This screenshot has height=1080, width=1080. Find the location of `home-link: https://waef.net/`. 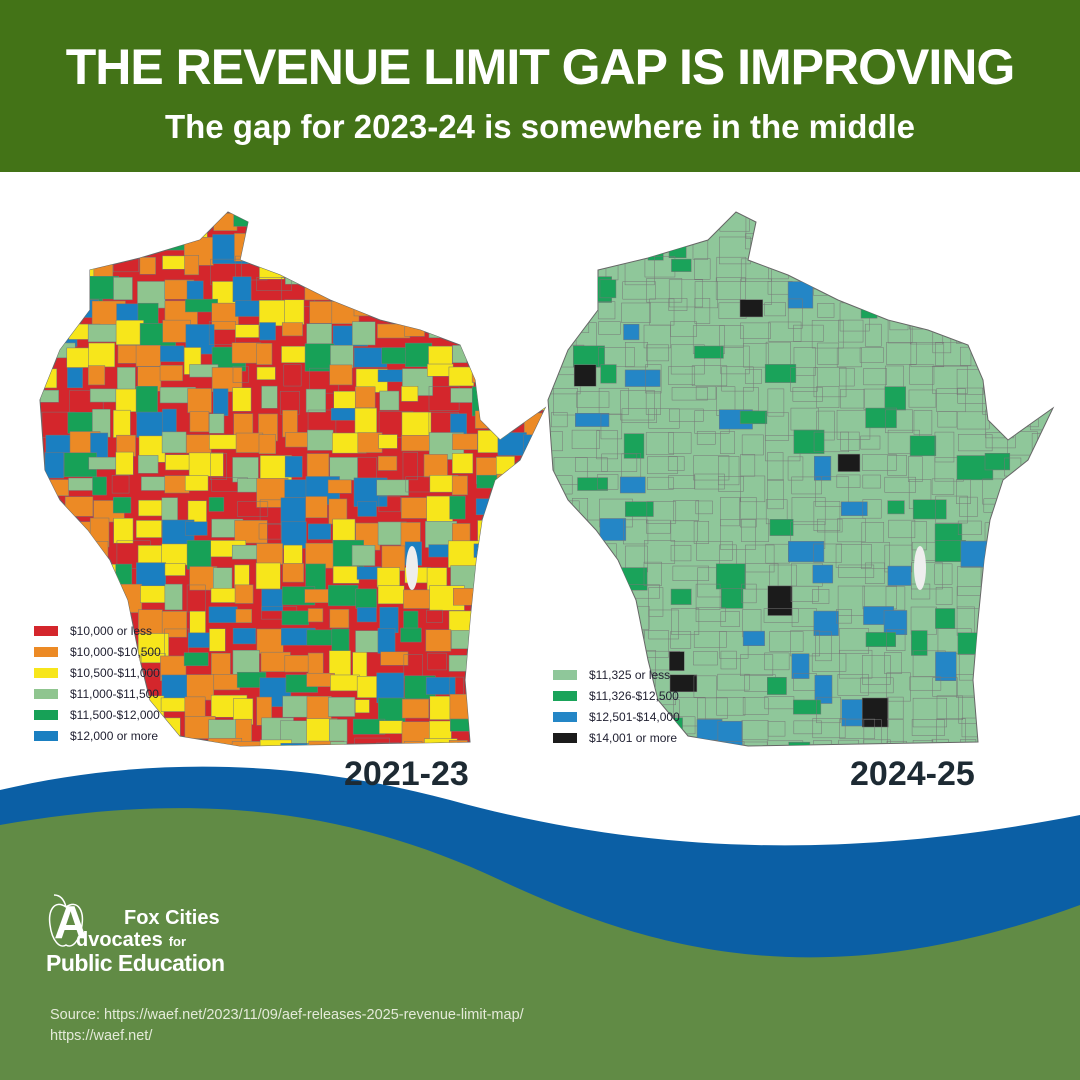

home-link: https://waef.net/ is located at coordinates (101, 1036).